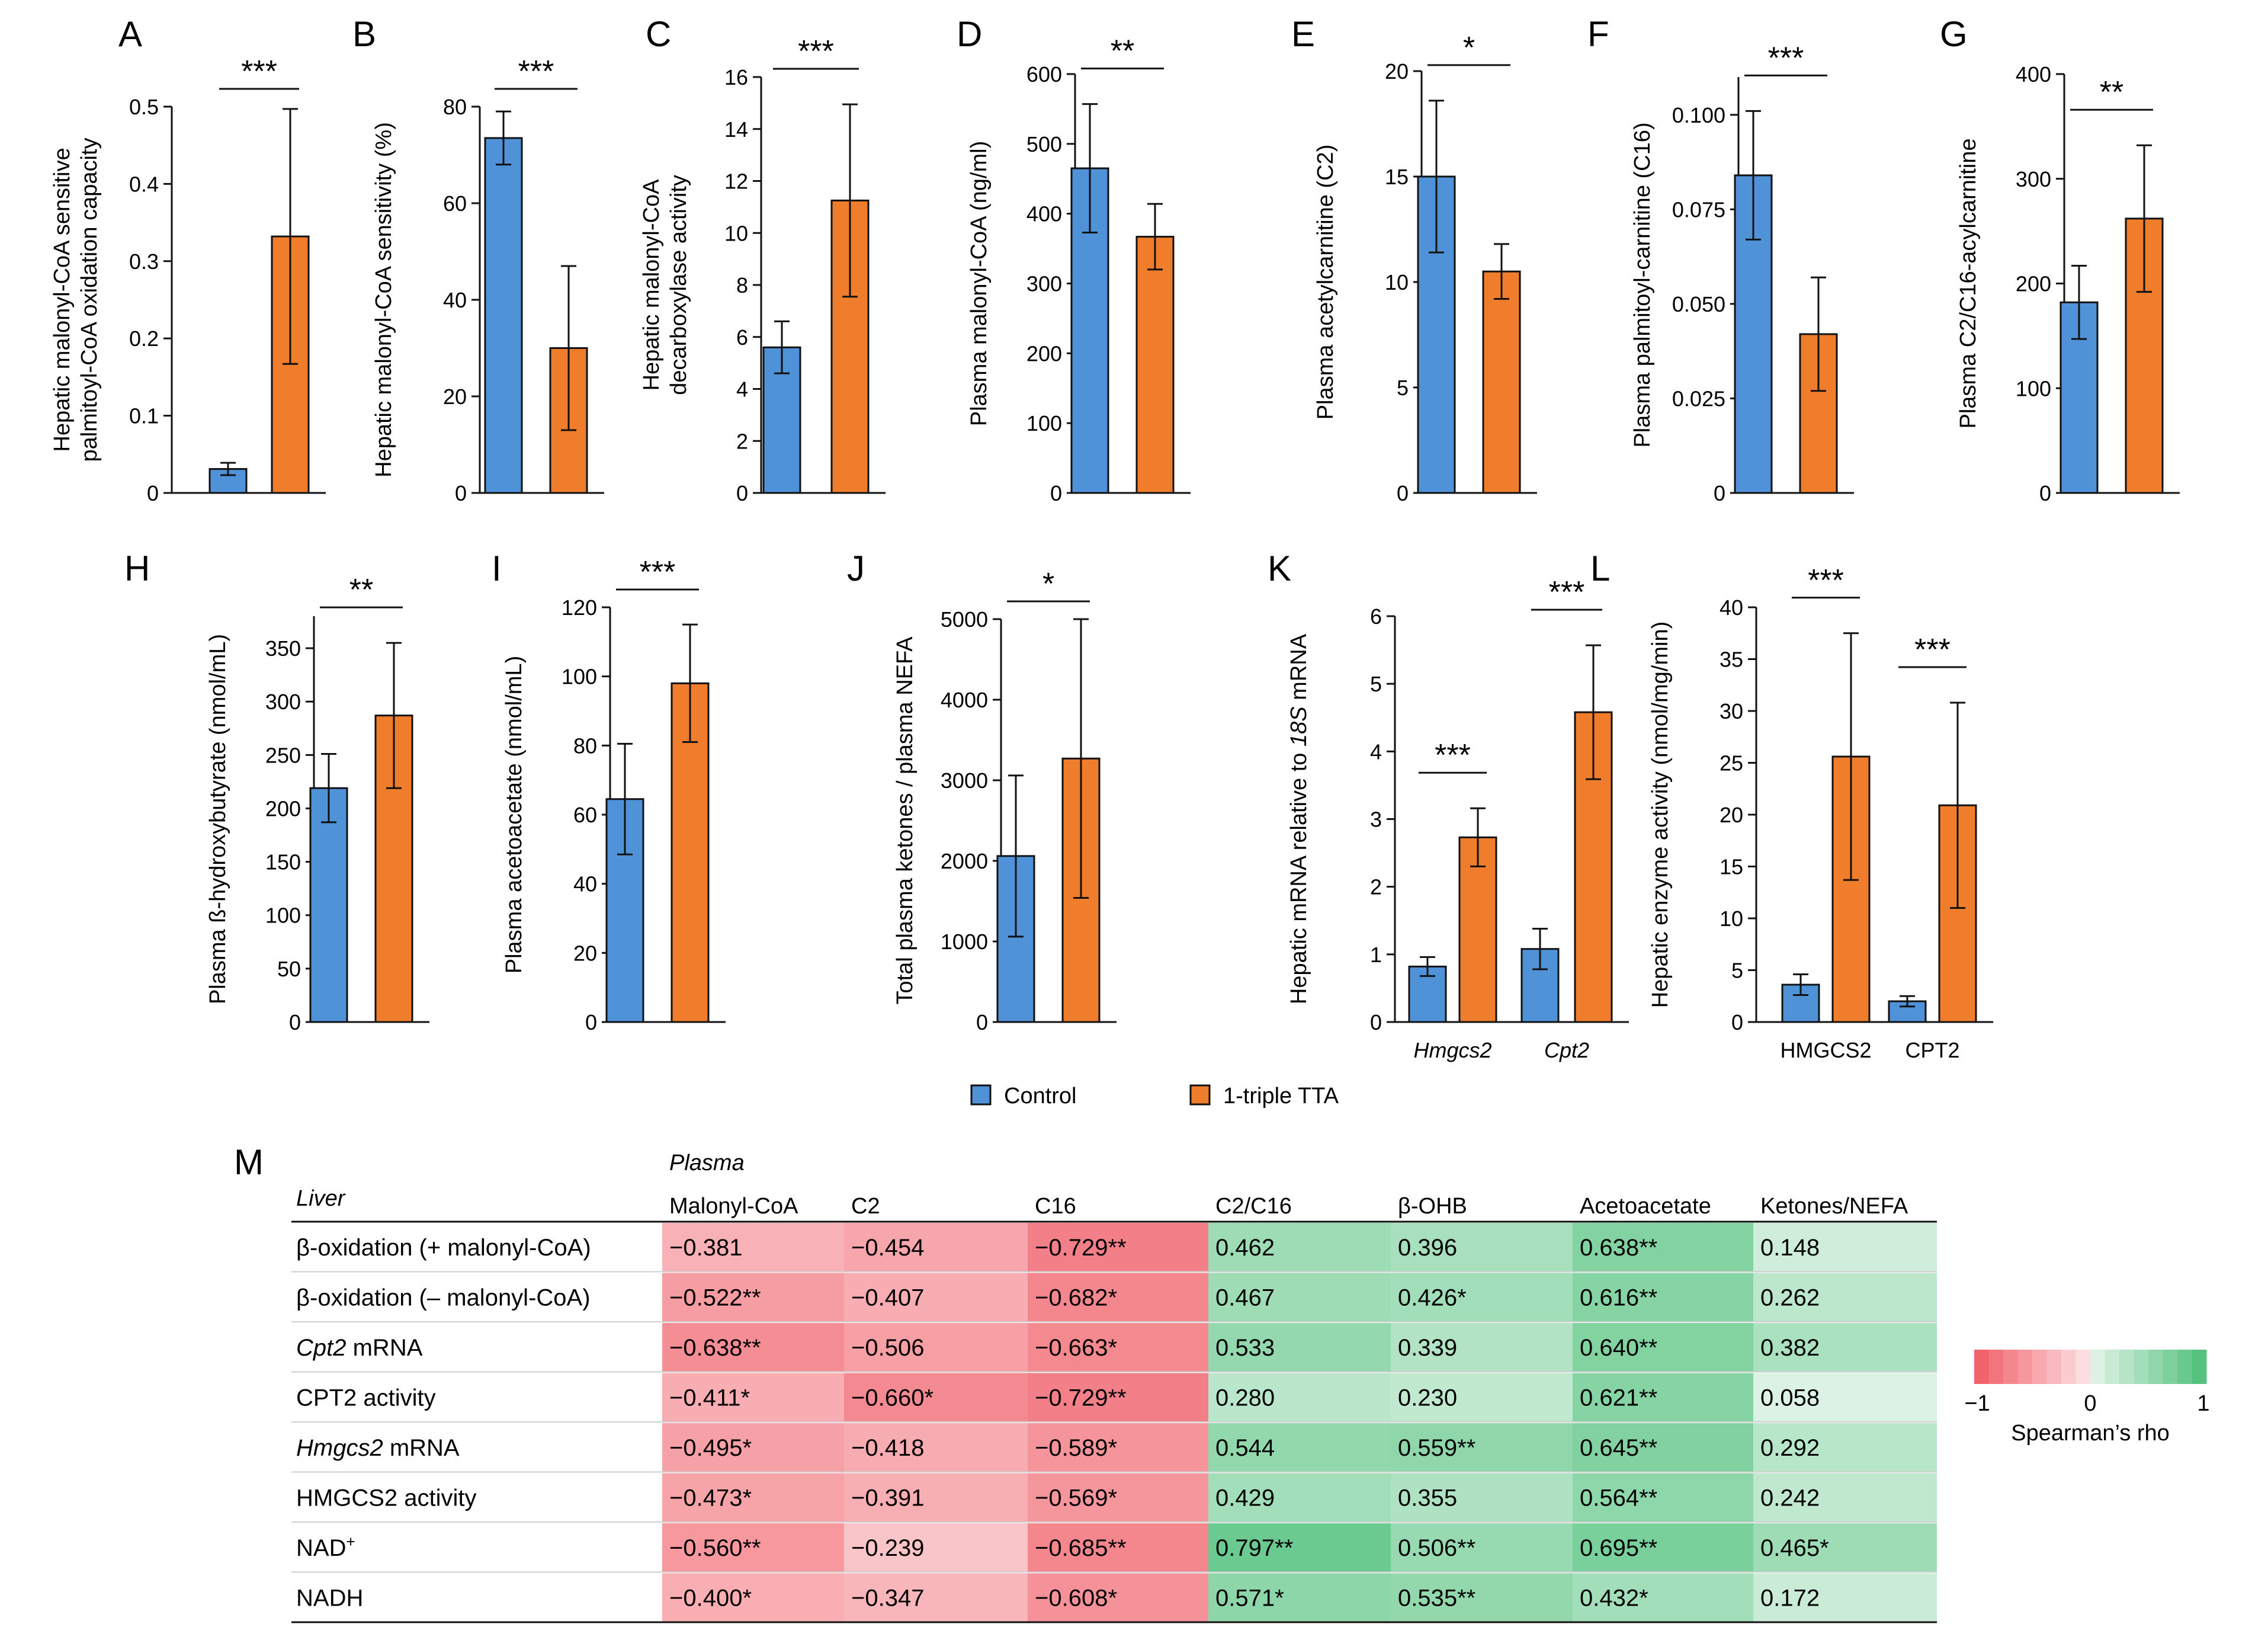 This screenshot has height=1637, width=2268. Describe the element at coordinates (1977, 1403) in the screenshot. I see `color-scale-tick: −1` at that location.